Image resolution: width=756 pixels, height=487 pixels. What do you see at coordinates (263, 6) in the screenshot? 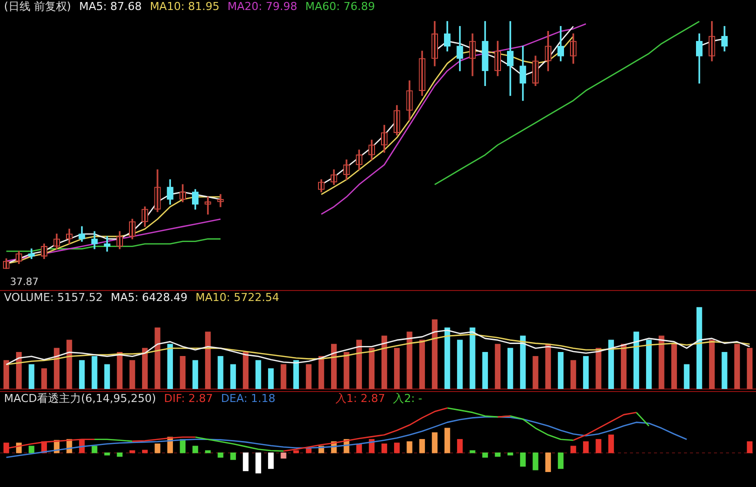
I see `text: MA20: 79.98` at bounding box center [263, 6].